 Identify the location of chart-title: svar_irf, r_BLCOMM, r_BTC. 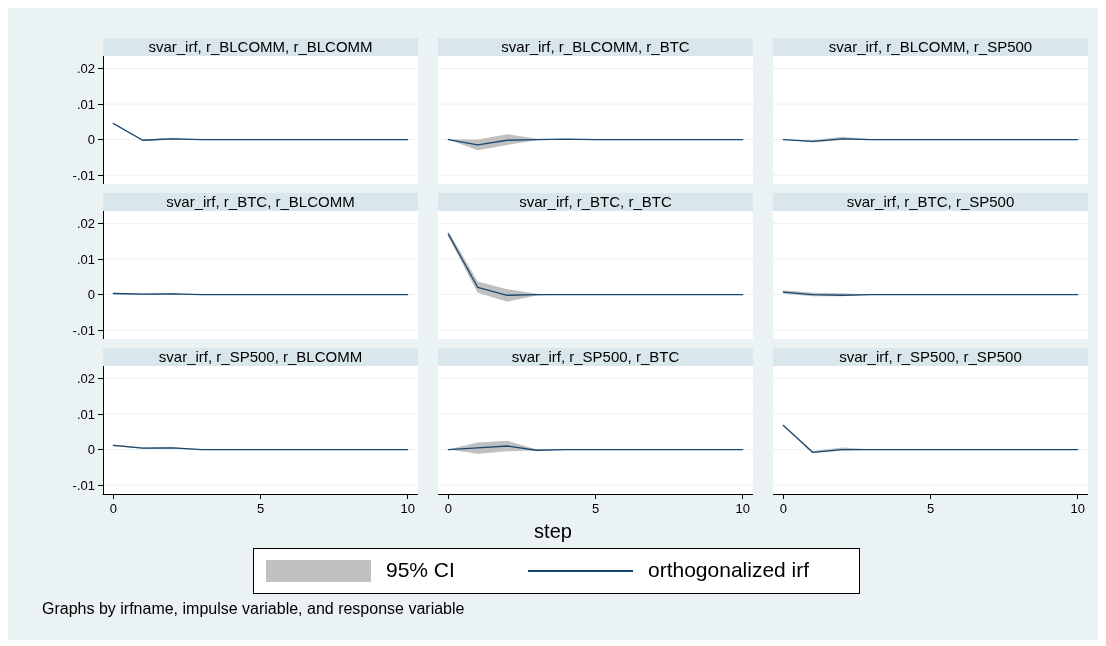
(595, 47).